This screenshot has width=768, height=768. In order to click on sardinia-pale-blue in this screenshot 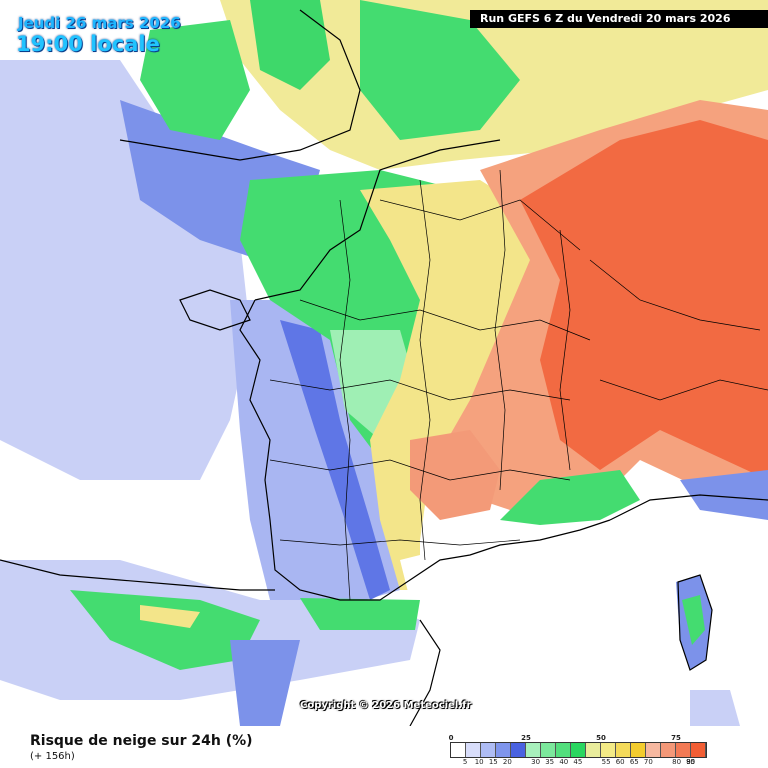, I will do `click(715, 708)`.